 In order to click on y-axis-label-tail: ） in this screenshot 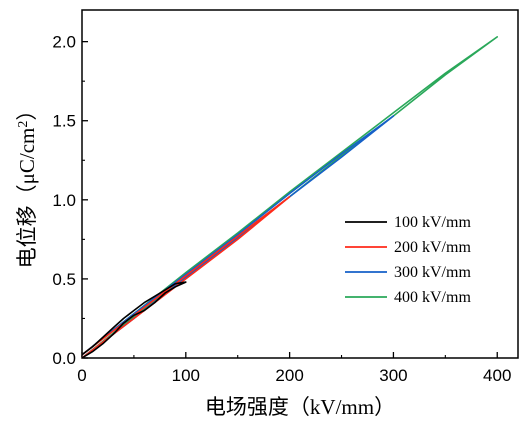, I will do `click(27, 110)`.